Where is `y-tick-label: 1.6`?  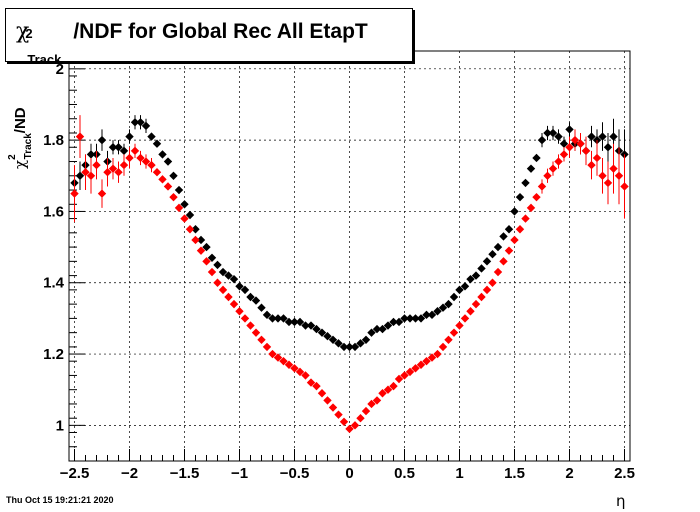
y-tick-label: 1.6 is located at coordinates (53, 211).